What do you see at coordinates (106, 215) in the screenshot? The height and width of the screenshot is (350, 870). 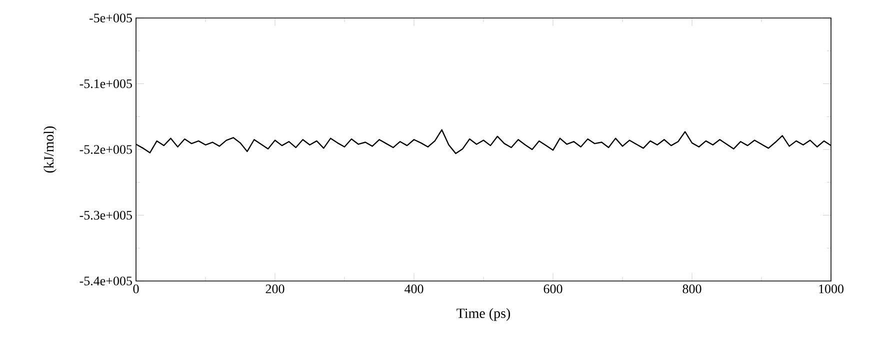 I see `y-tick-label: -5.3e+005` at bounding box center [106, 215].